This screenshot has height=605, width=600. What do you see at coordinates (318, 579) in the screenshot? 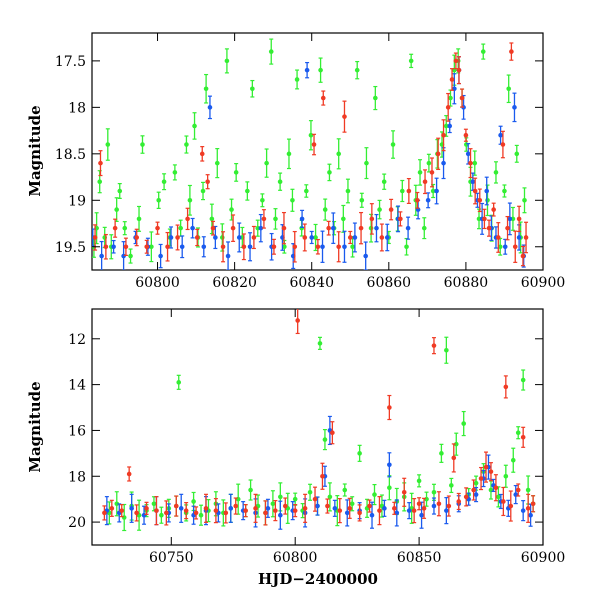
I see `bottom-x-axis-title: HJD−2400000` at bounding box center [318, 579].